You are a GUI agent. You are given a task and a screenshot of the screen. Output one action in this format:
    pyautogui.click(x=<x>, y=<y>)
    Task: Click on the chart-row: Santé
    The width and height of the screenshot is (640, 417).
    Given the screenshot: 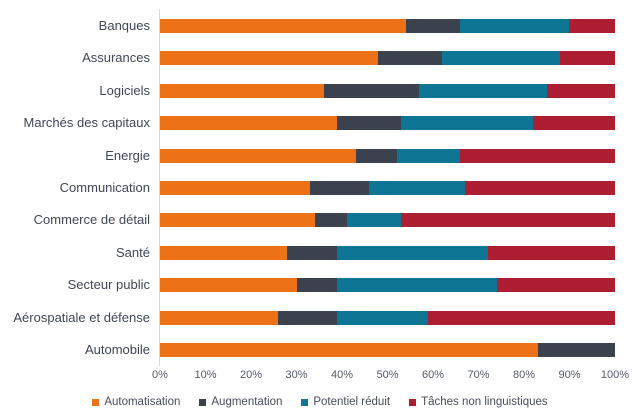 What is the action you would take?
    pyautogui.click(x=320, y=252)
    